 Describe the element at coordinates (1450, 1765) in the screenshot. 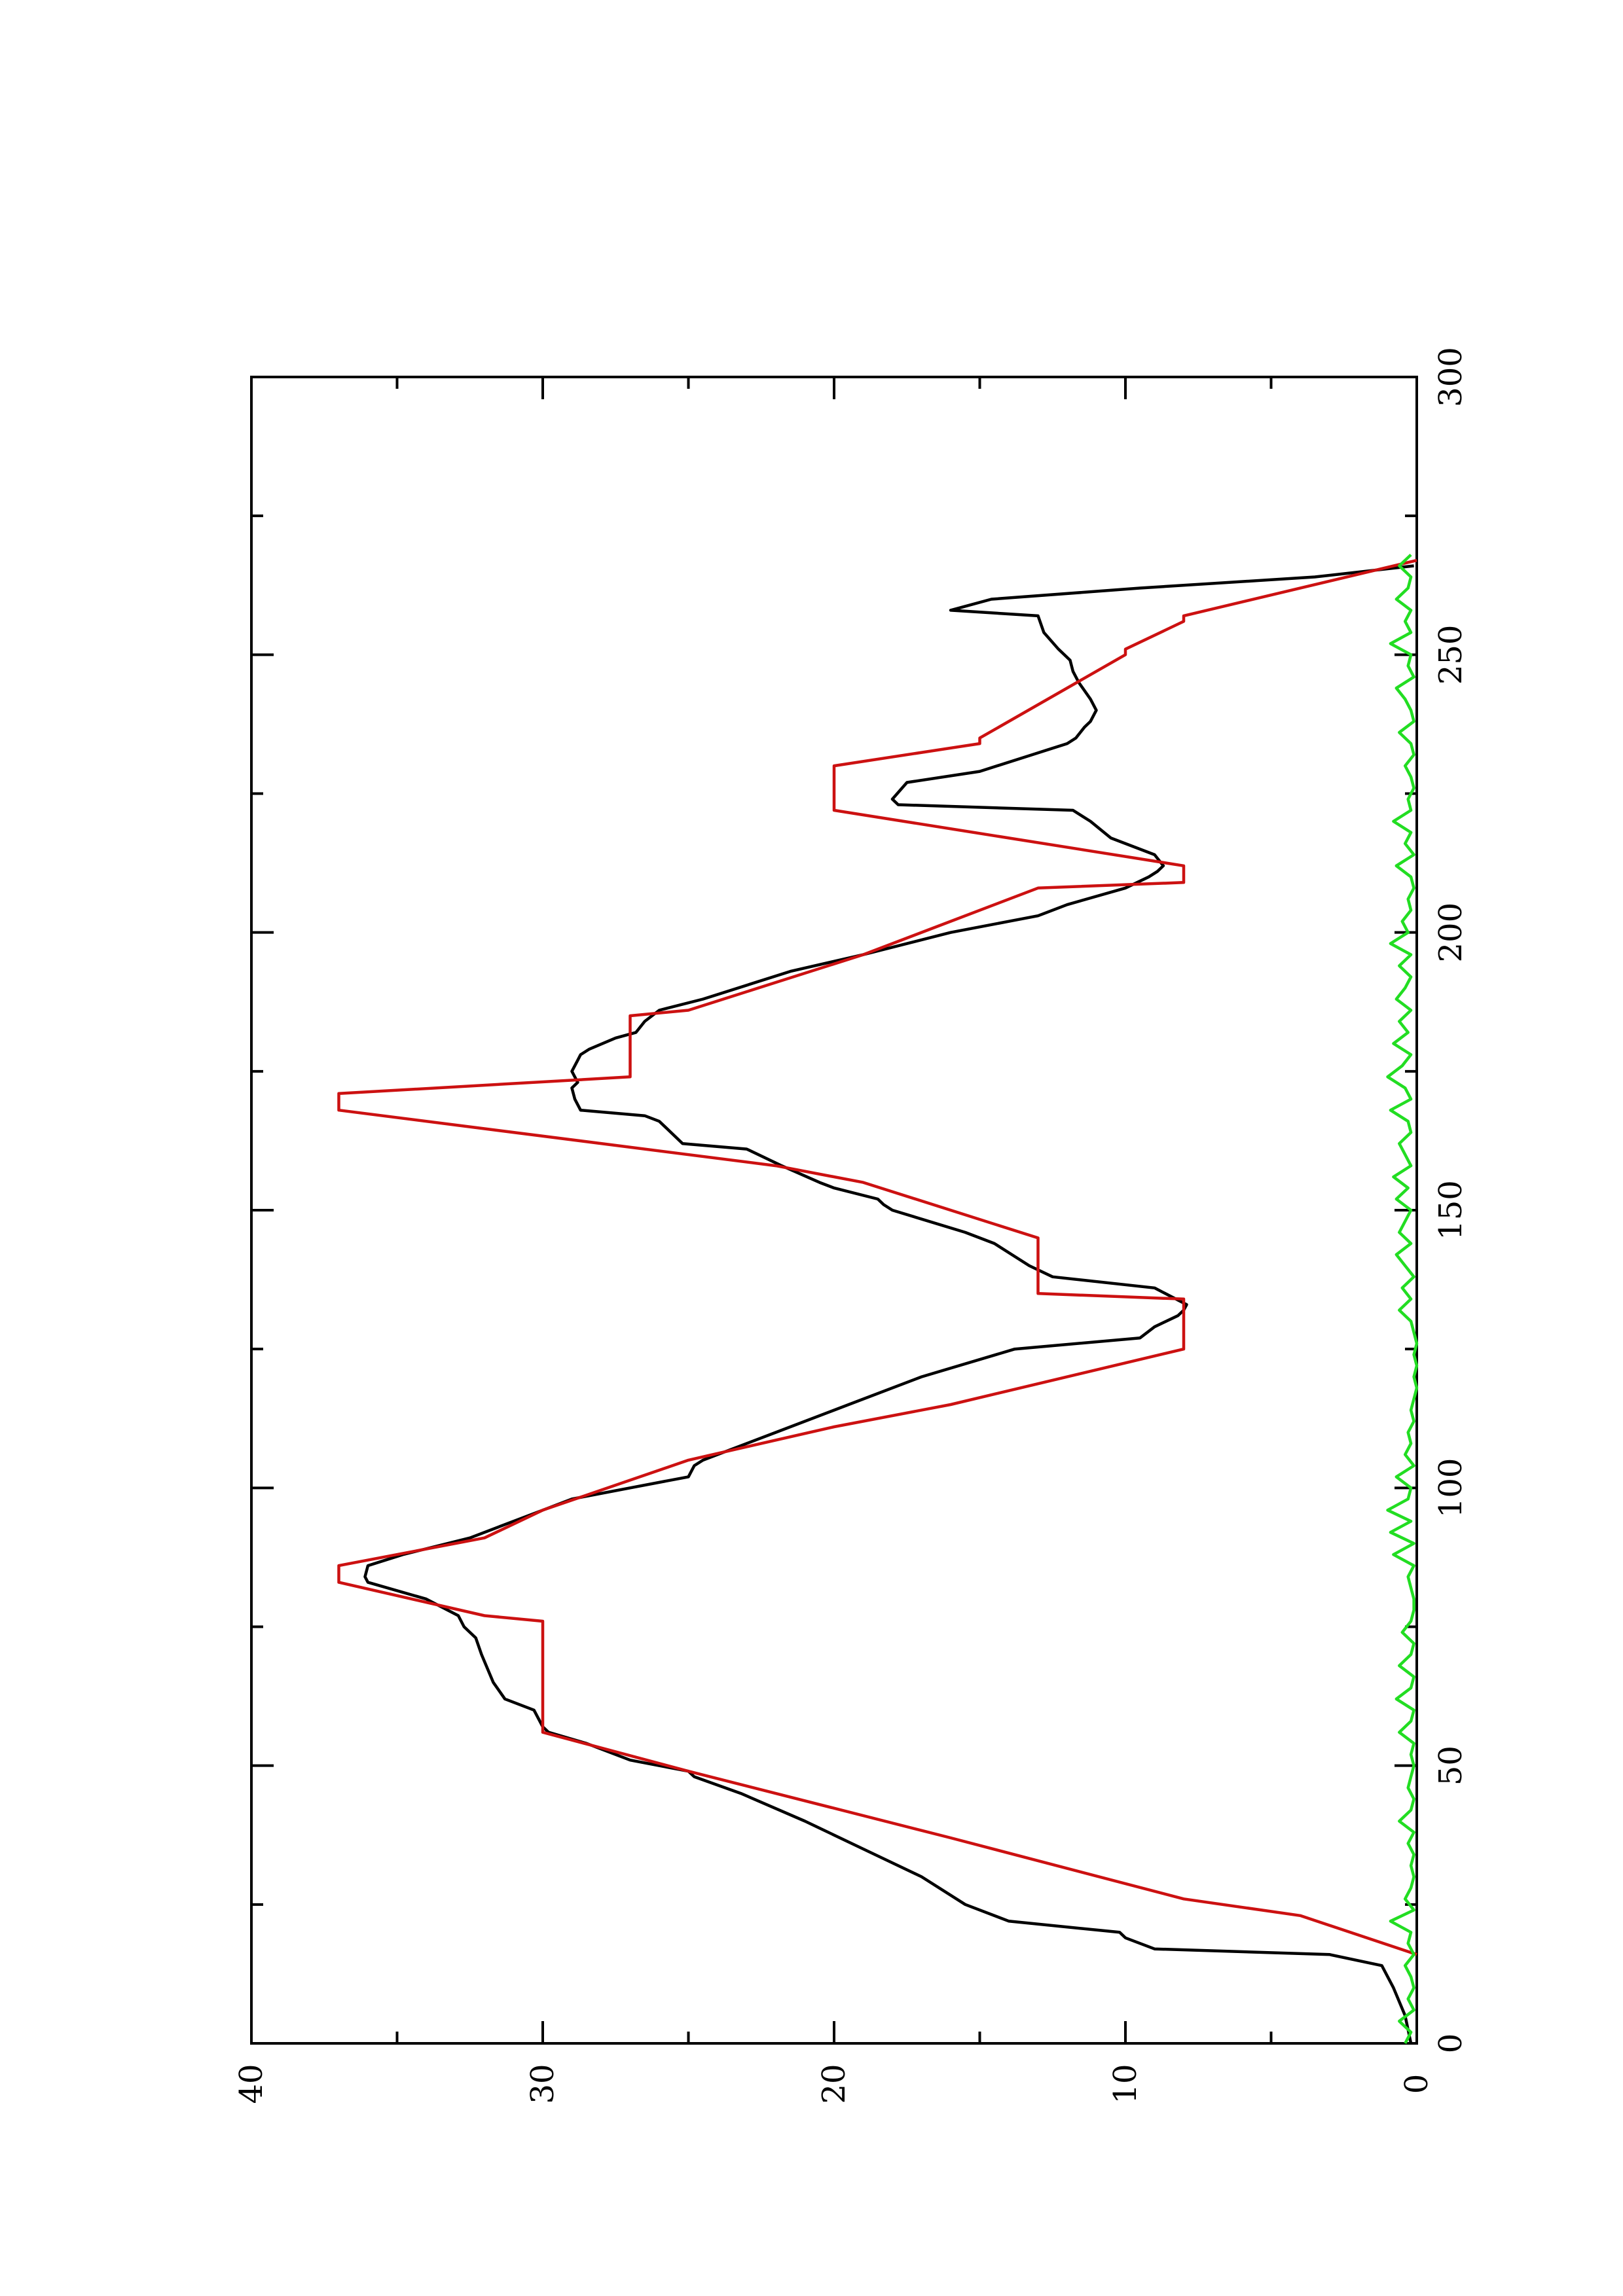

I see `x-tick-label: 50` at that location.